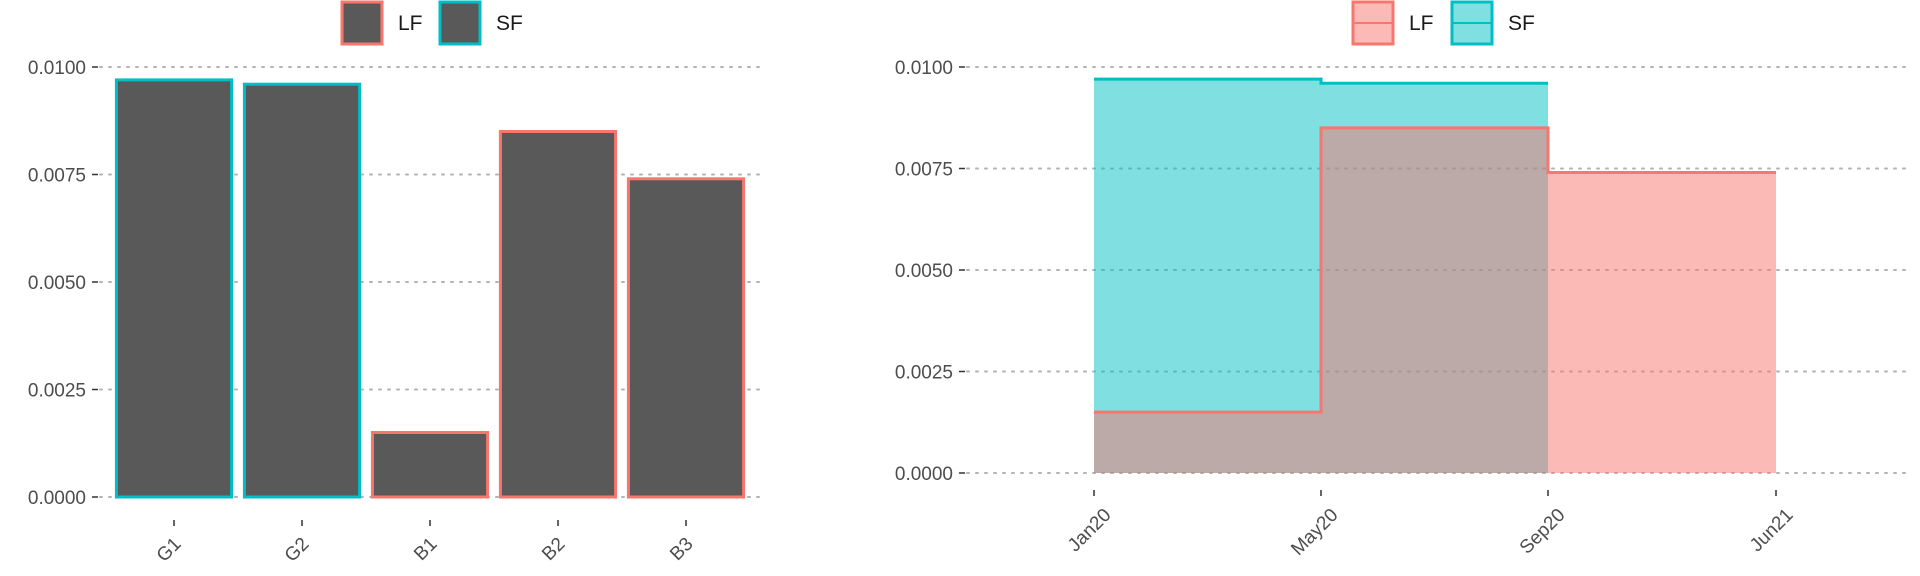 This screenshot has height=576, width=1920. Describe the element at coordinates (1321, 81) in the screenshot. I see `line-sf` at that location.